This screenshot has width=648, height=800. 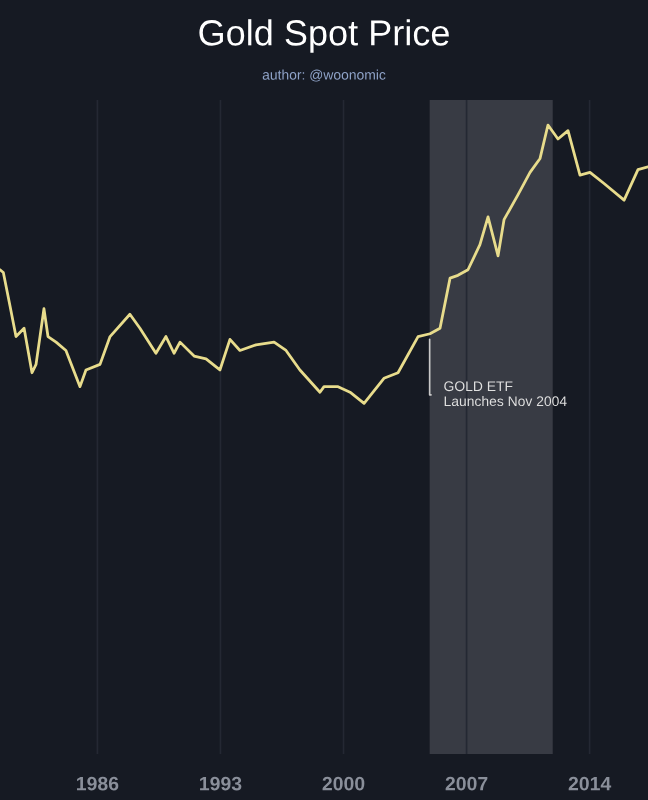 I want to click on x-tick-label: 1986, so click(x=97, y=783).